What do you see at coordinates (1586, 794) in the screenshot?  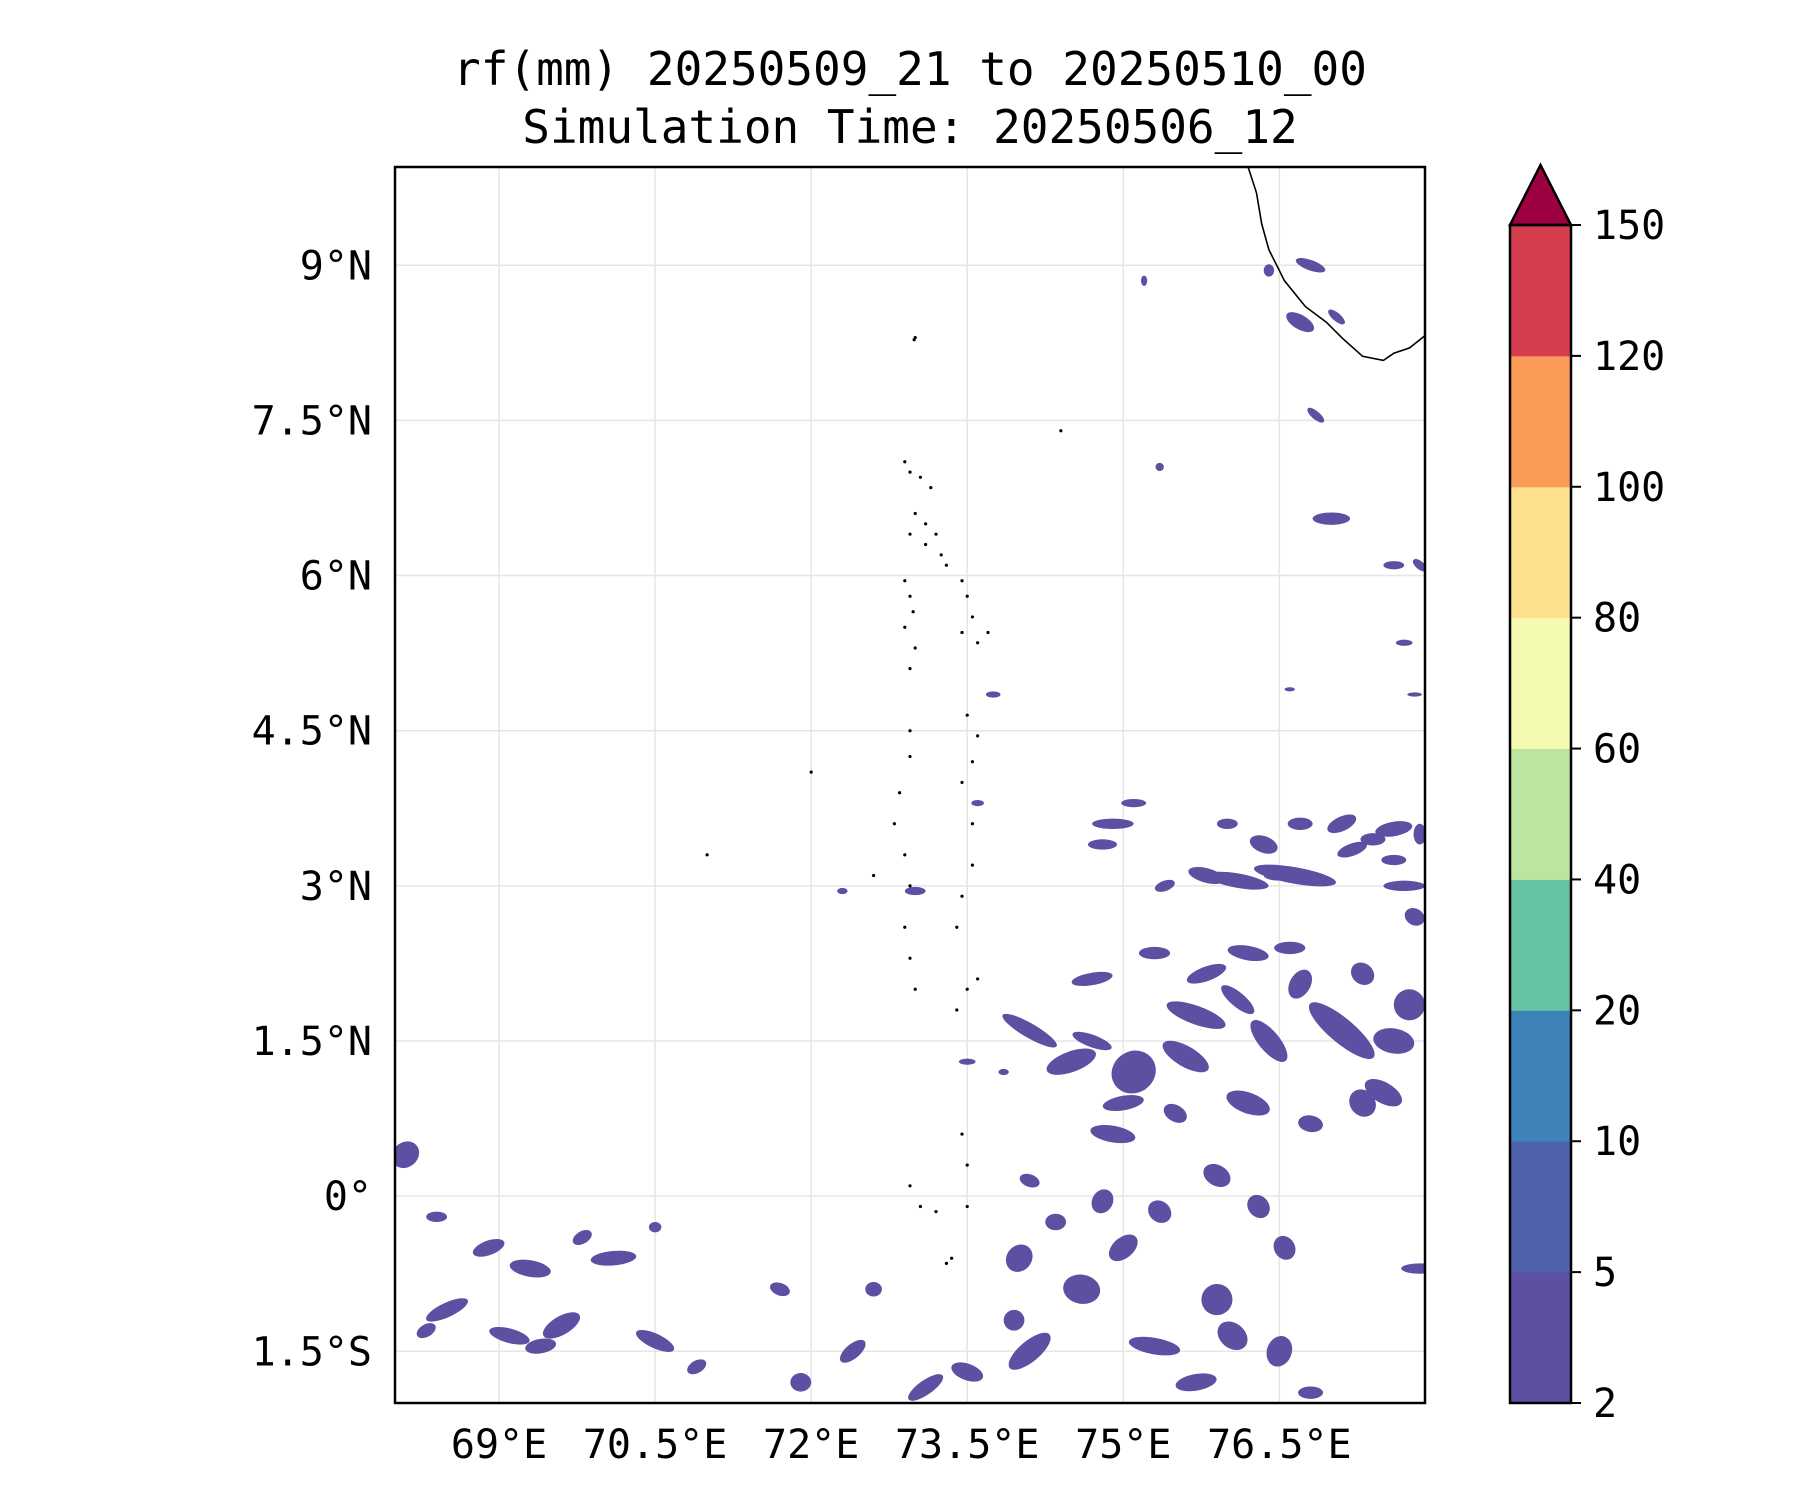 I see `colorbar: 2 5 10 20 40 60 80 100 120 150` at bounding box center [1586, 794].